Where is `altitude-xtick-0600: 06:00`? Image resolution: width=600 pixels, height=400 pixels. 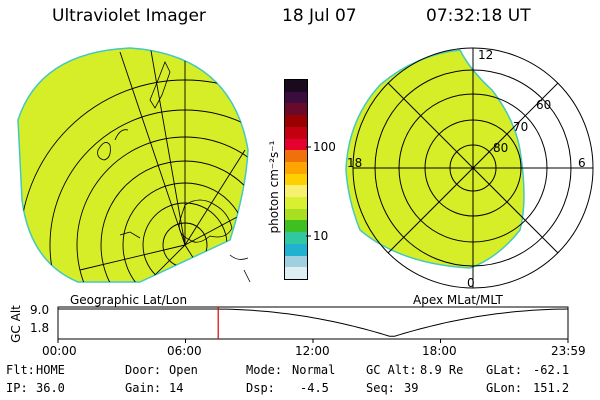
altitude-xtick-0600: 06:00 is located at coordinates (184, 351).